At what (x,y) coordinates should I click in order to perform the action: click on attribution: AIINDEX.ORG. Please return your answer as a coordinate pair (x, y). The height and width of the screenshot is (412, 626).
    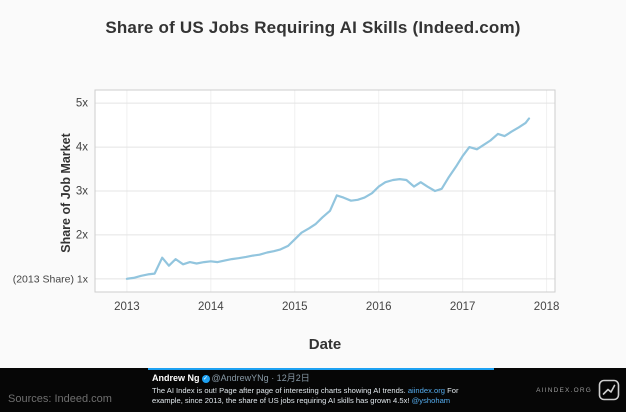
    Looking at the image, I should click on (578, 390).